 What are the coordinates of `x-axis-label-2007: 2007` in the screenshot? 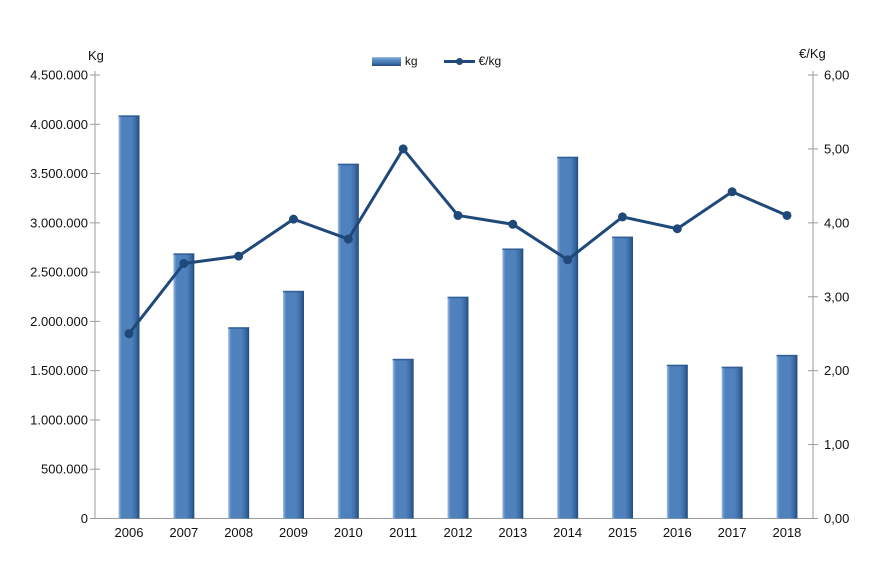 It's located at (183, 532).